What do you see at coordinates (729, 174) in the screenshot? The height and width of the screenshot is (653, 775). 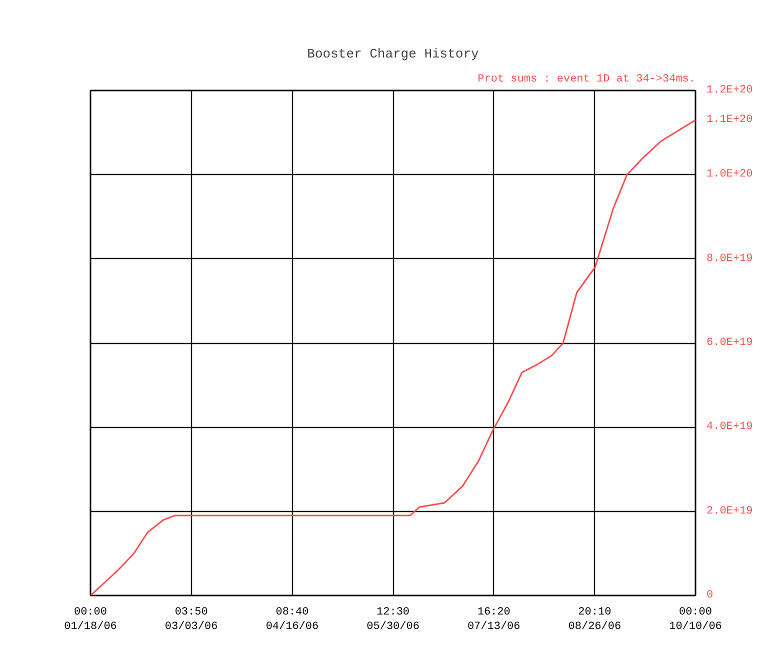 I see `y-tick-label: 1.0E+20` at bounding box center [729, 174].